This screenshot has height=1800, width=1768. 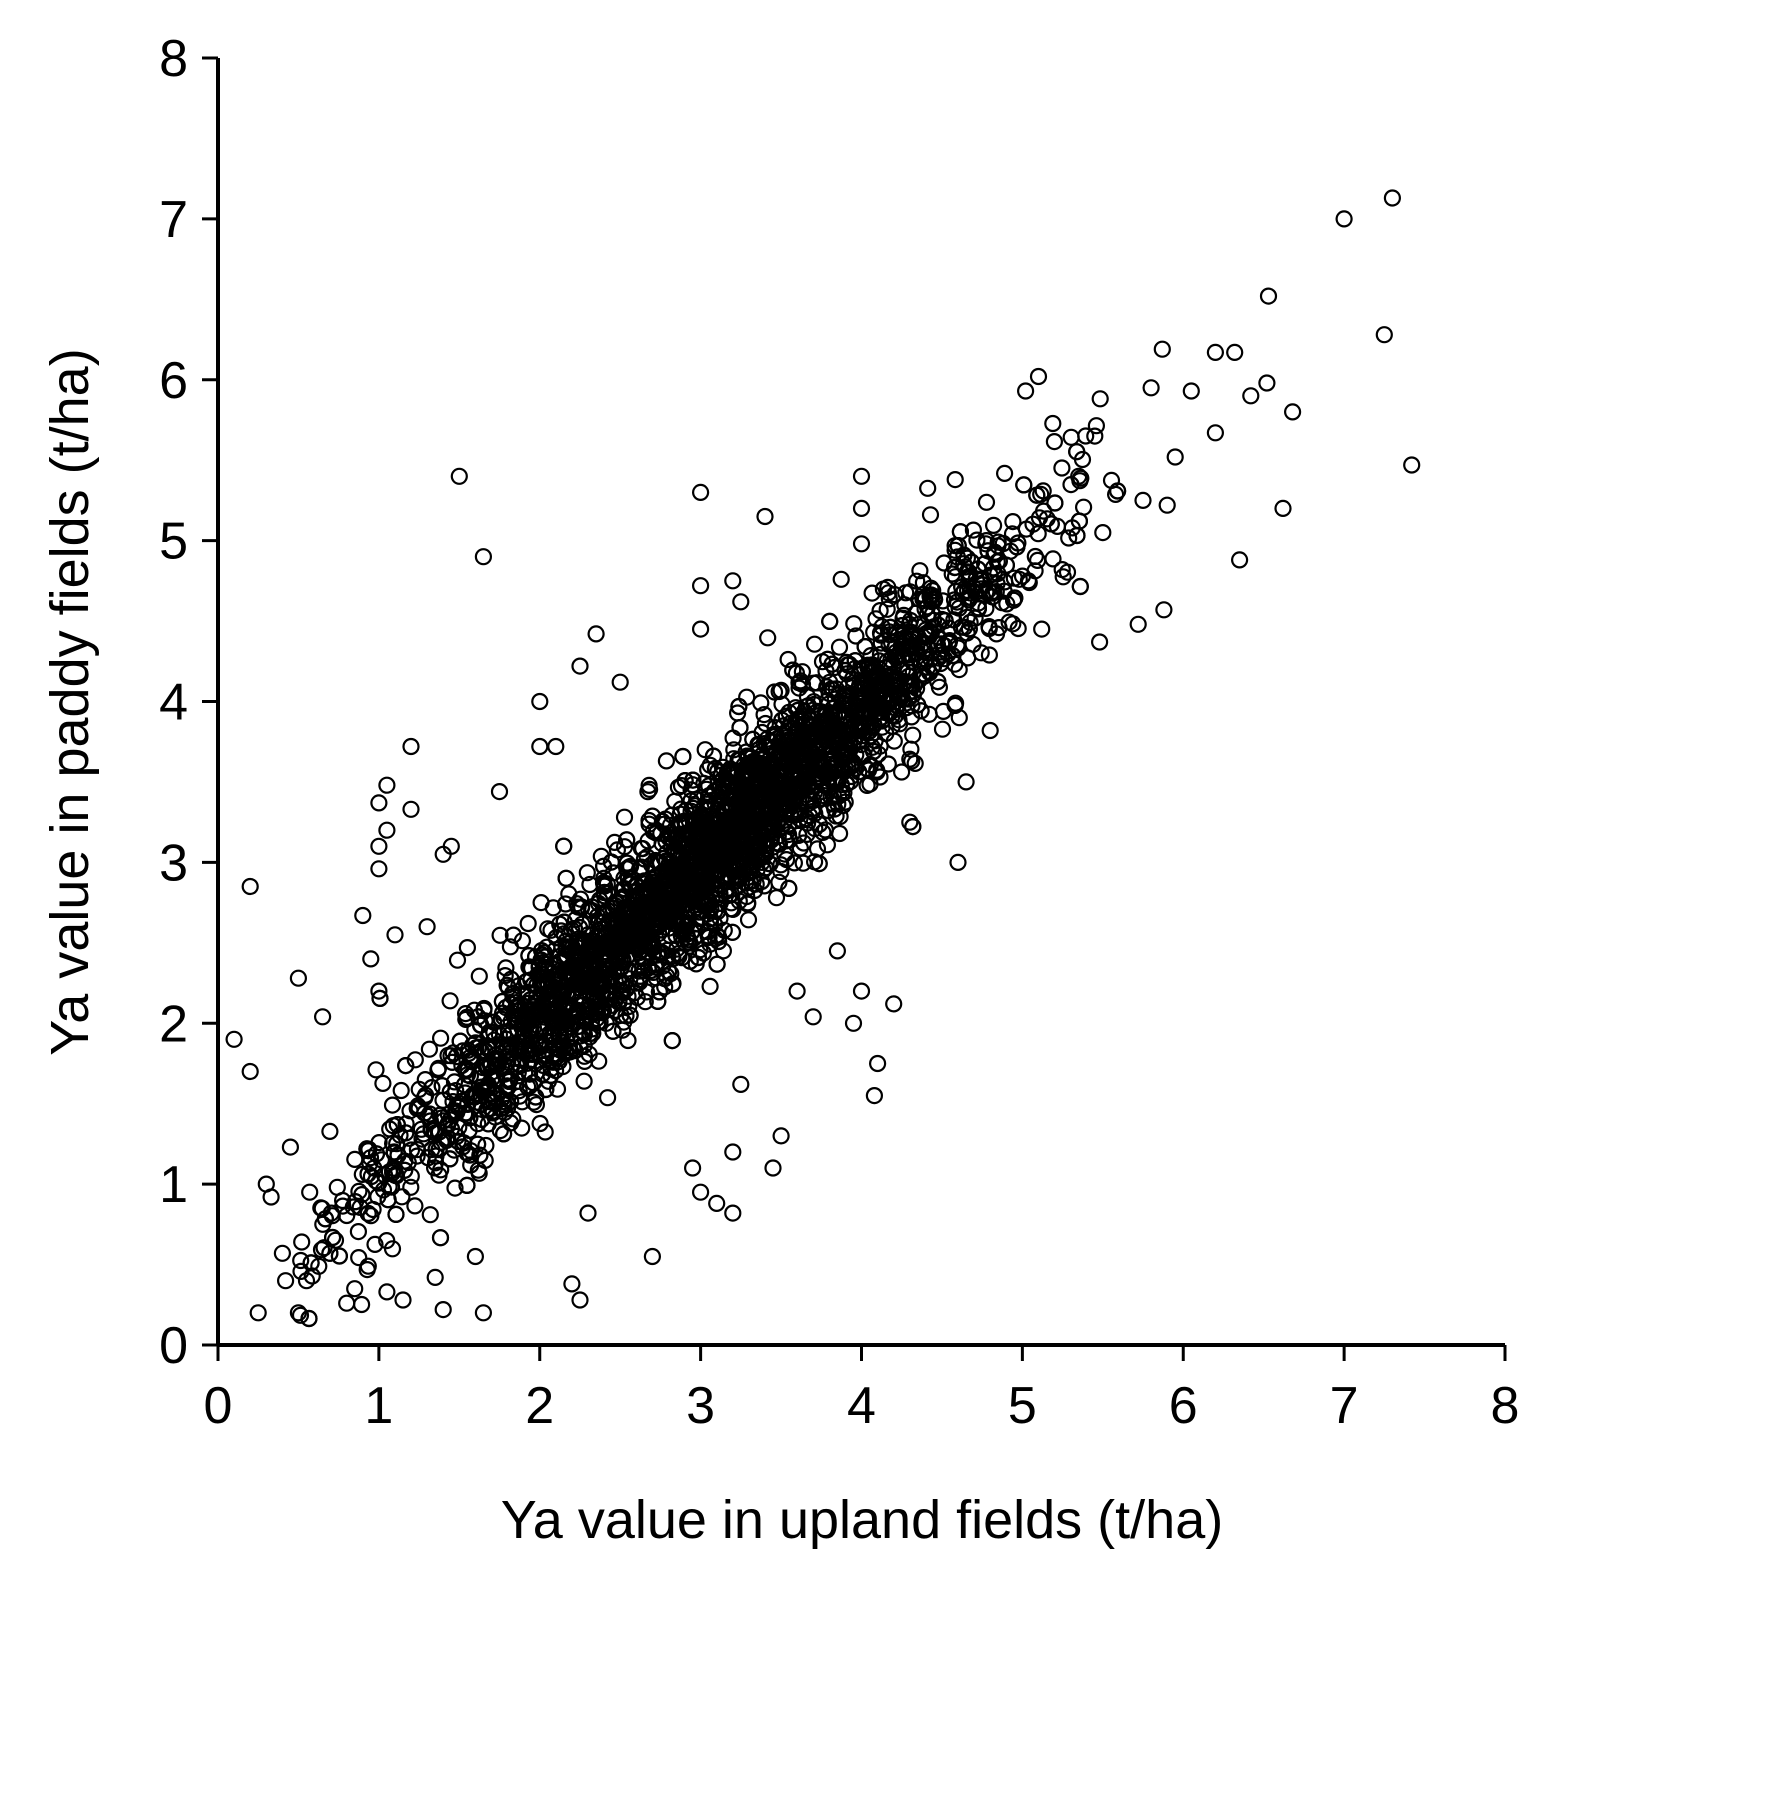 I want to click on y-tick-label: 6, so click(x=173, y=381).